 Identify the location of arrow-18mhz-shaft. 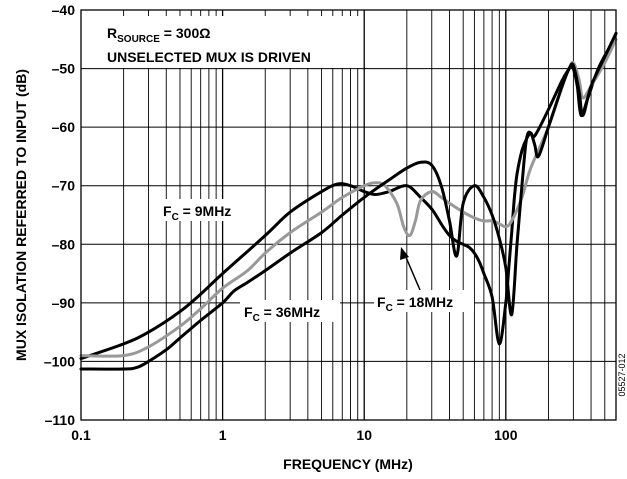
(412, 272).